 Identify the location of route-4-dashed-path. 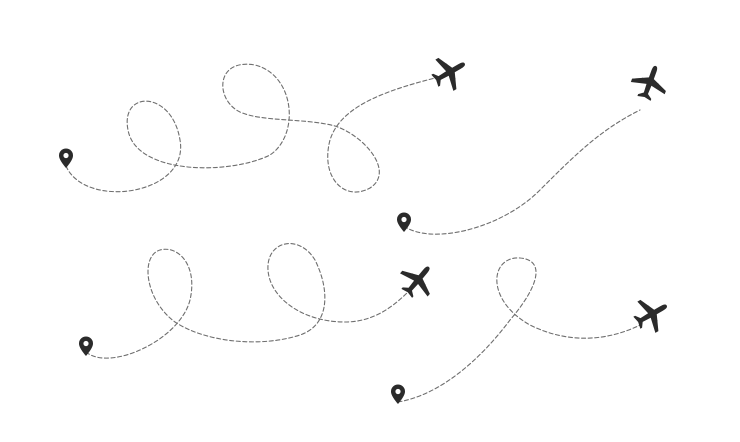
(519, 330).